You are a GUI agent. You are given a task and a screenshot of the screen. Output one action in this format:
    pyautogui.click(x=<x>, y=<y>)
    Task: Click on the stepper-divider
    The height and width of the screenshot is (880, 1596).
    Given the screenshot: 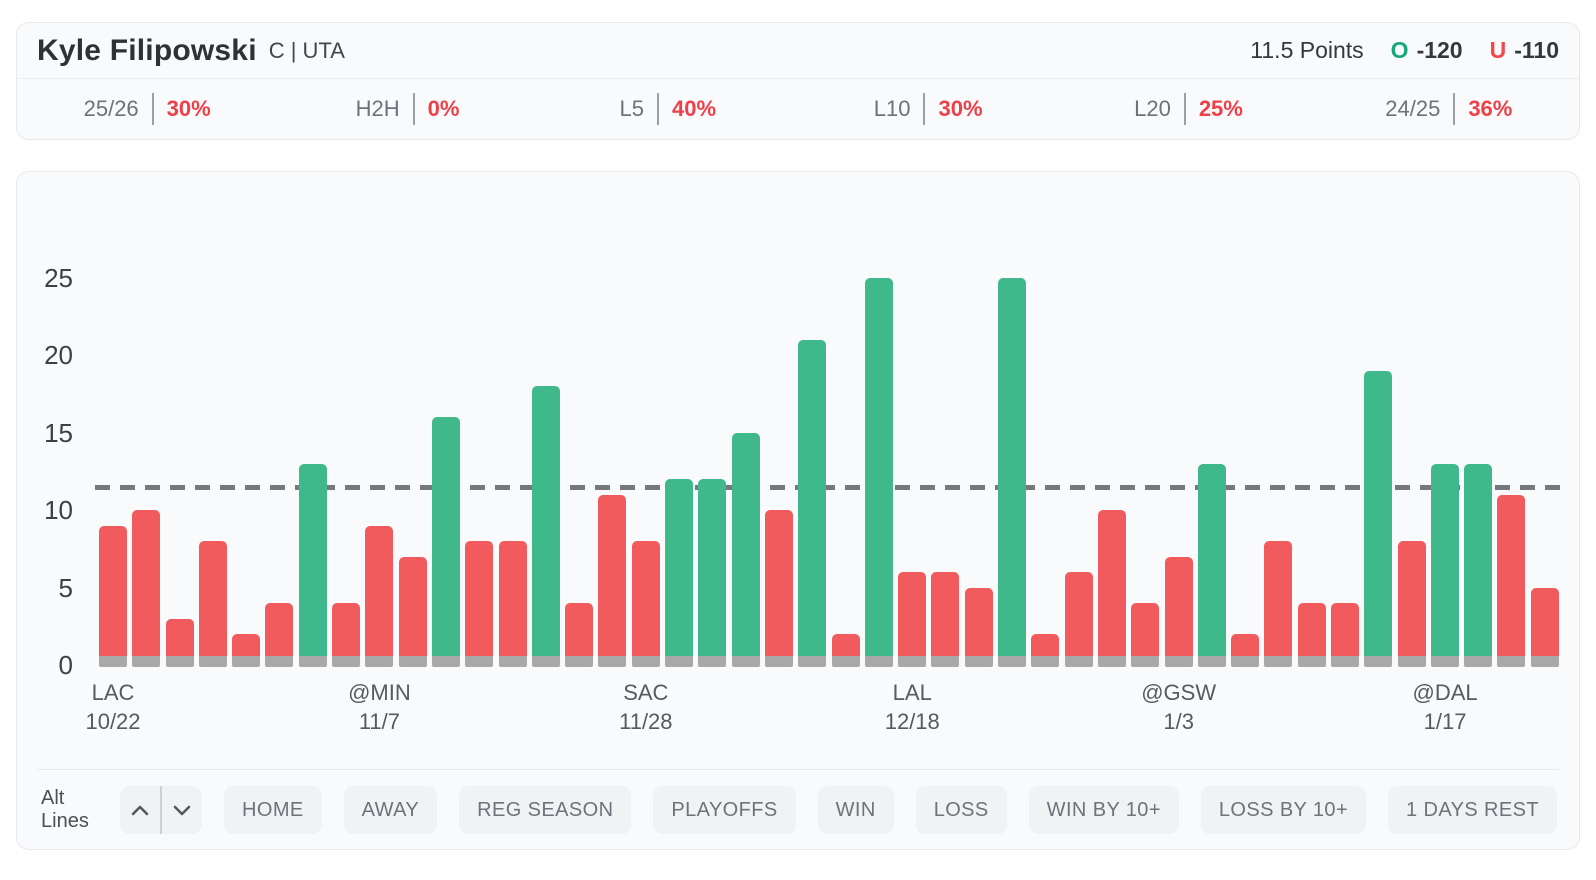 What is the action you would take?
    pyautogui.click(x=160, y=810)
    